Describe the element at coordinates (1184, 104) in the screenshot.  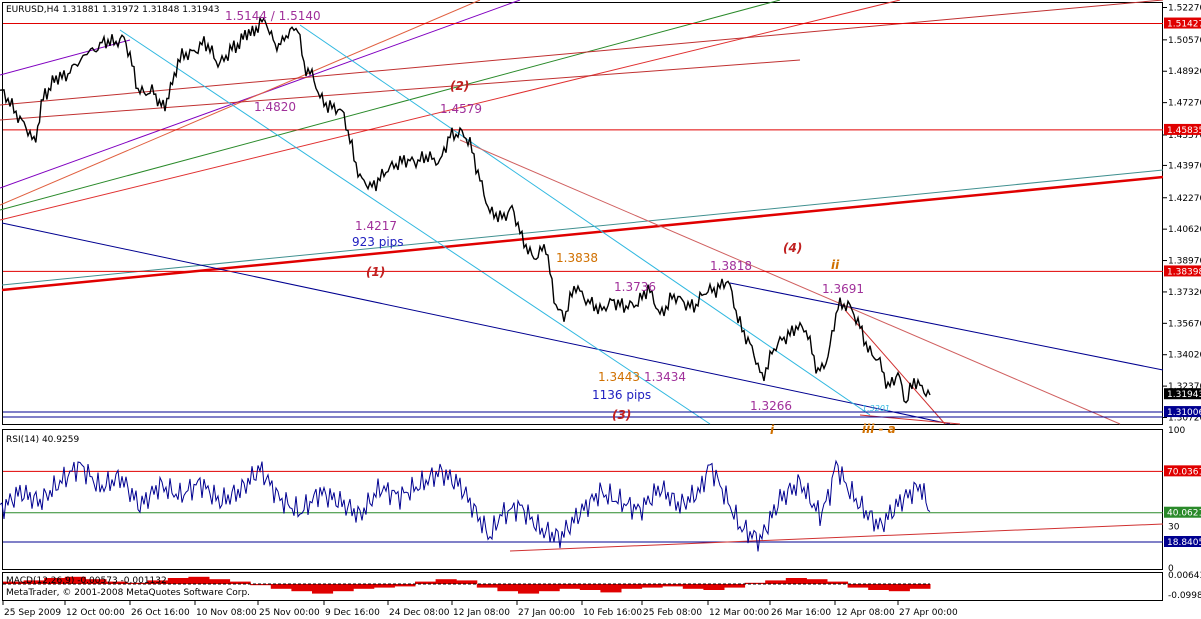
I see `y-tick-label: 1.47270` at that location.